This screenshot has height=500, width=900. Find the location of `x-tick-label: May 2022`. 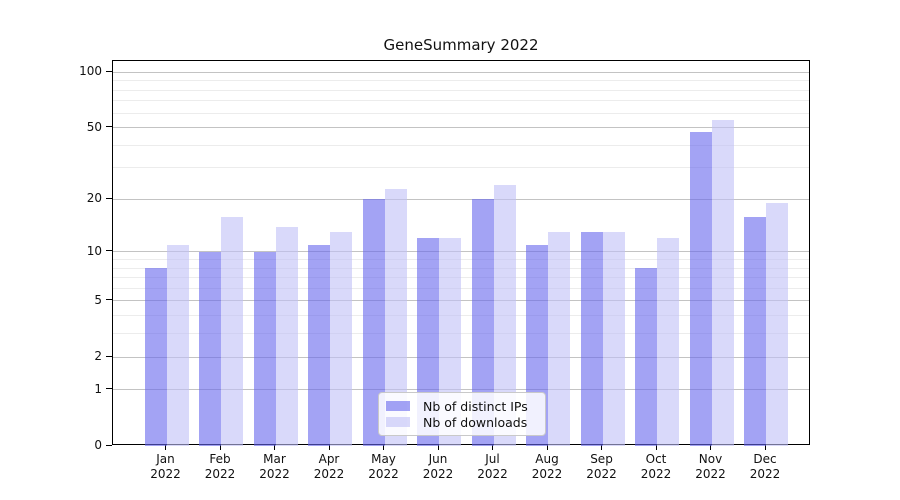

x-tick-label: May 2022 is located at coordinates (384, 467).